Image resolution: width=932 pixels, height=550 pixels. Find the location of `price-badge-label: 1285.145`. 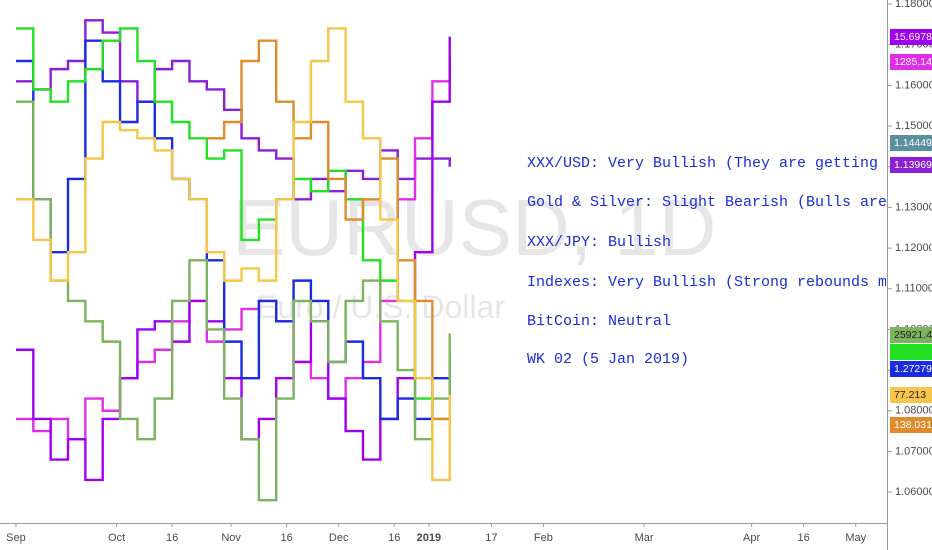

price-badge-label: 1285.145 is located at coordinates (913, 62).